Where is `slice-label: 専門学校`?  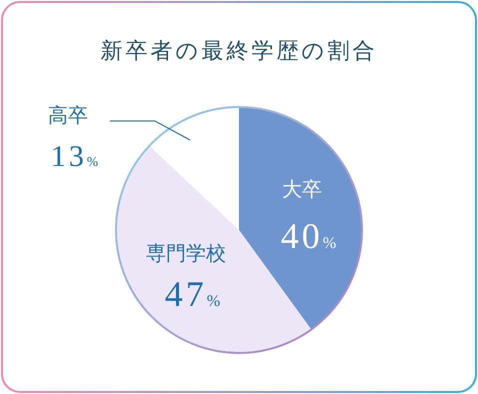
slice-label: 専門学校 is located at coordinates (186, 253).